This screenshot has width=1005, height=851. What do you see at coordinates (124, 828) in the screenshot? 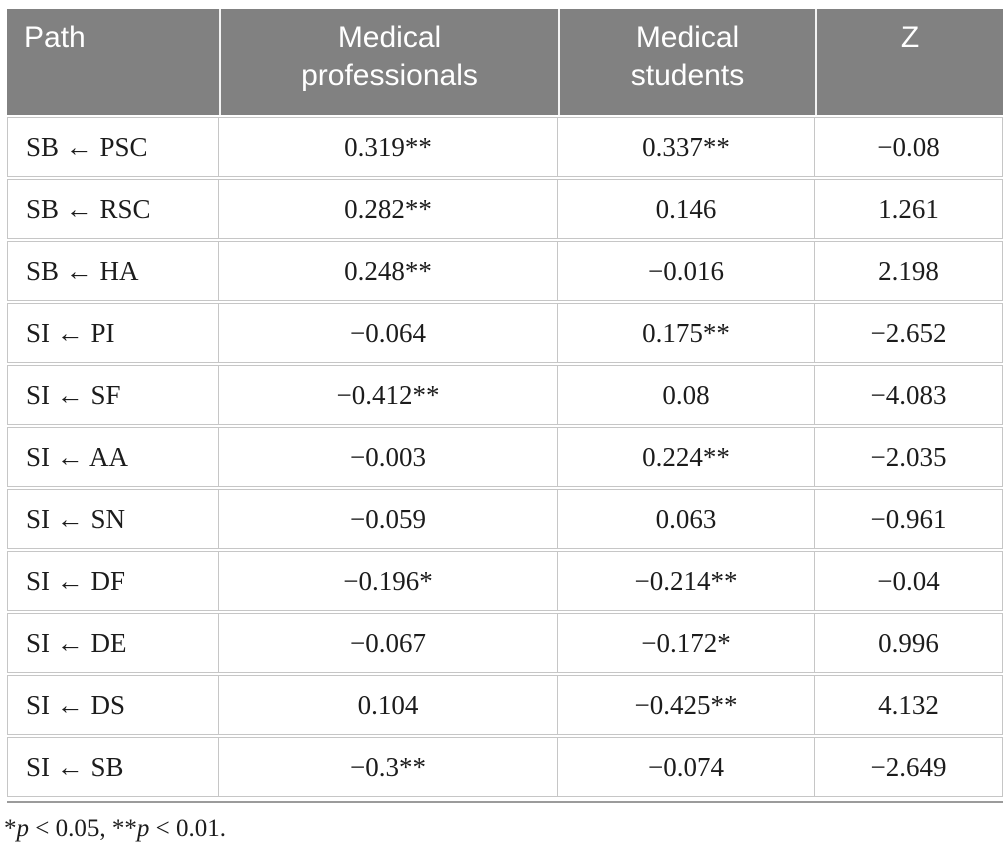
I see `footnote-part: **` at bounding box center [124, 828].